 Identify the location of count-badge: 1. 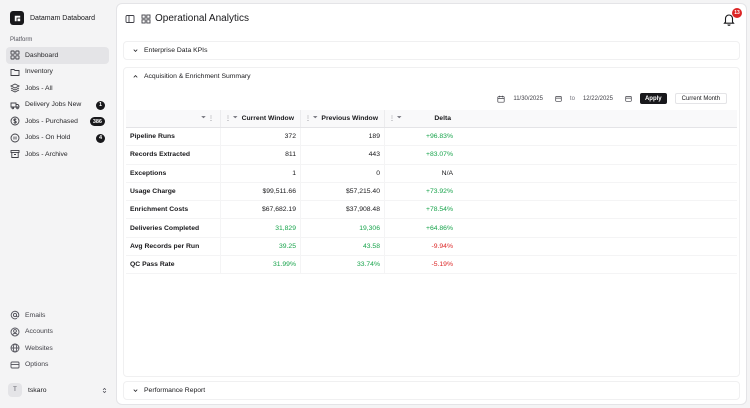
(100, 105).